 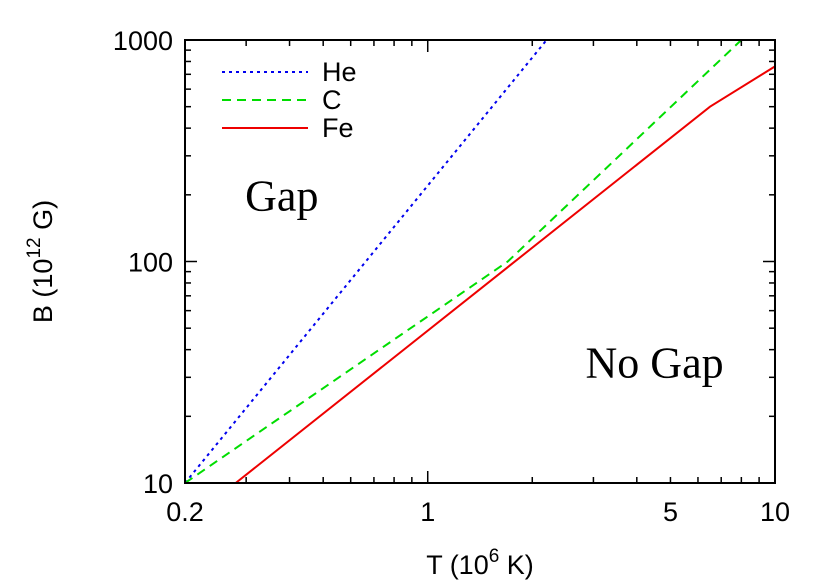 I want to click on y-tick-label: 10, so click(x=158, y=484).